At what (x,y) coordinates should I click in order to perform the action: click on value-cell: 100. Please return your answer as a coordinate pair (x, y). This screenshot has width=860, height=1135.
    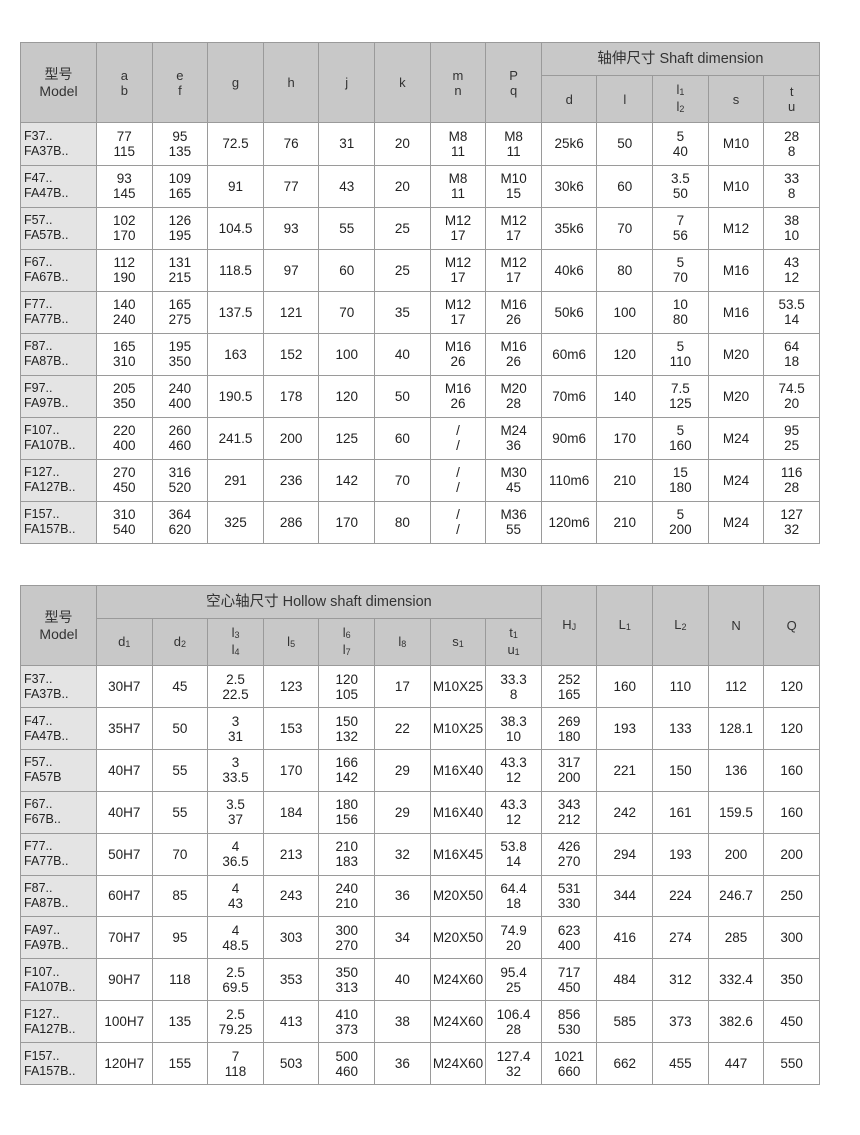
    Looking at the image, I should click on (347, 354).